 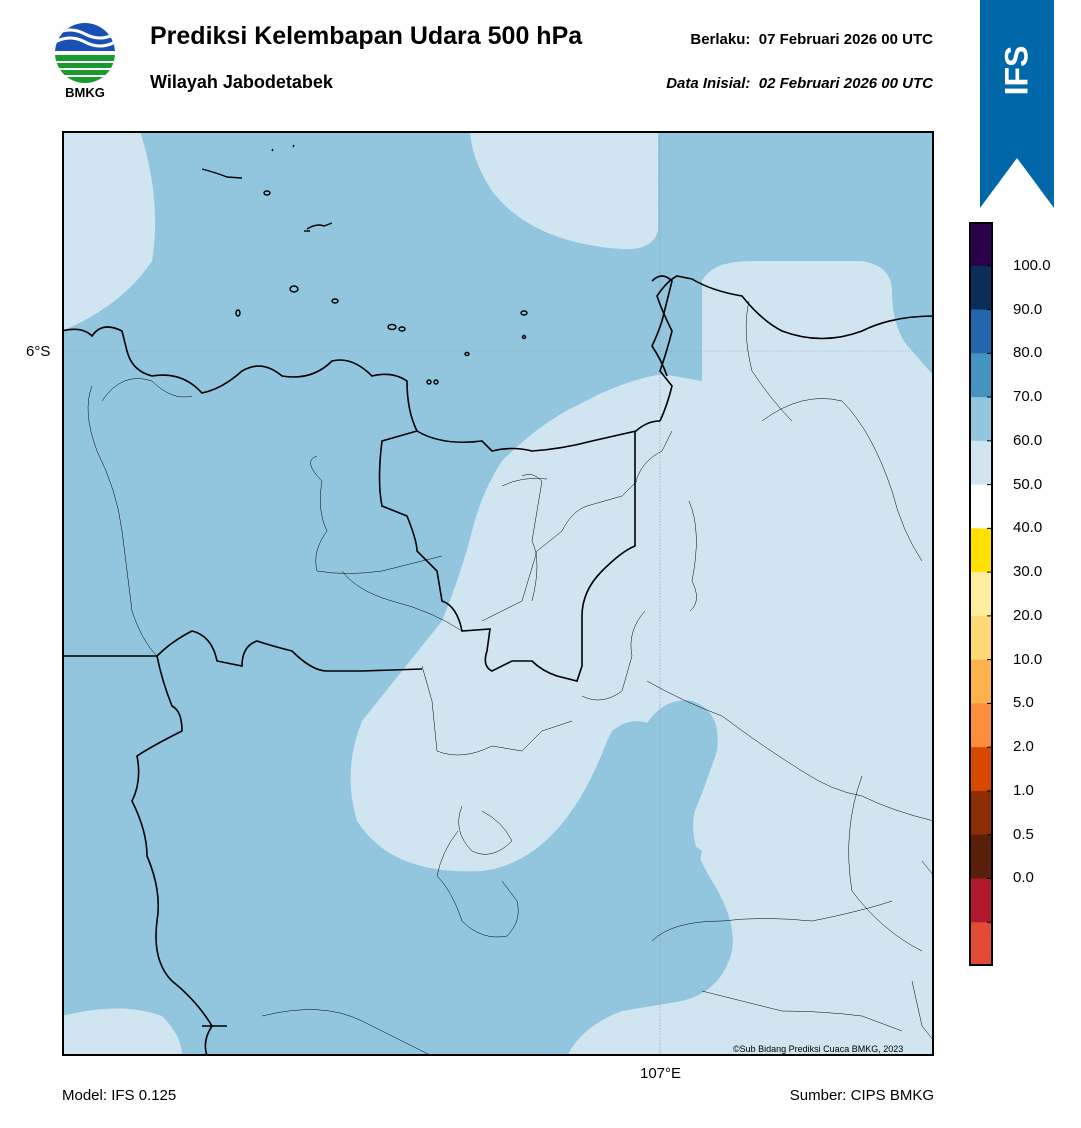 What do you see at coordinates (1028, 484) in the screenshot?
I see `colorbar-tick-label: 50.0` at bounding box center [1028, 484].